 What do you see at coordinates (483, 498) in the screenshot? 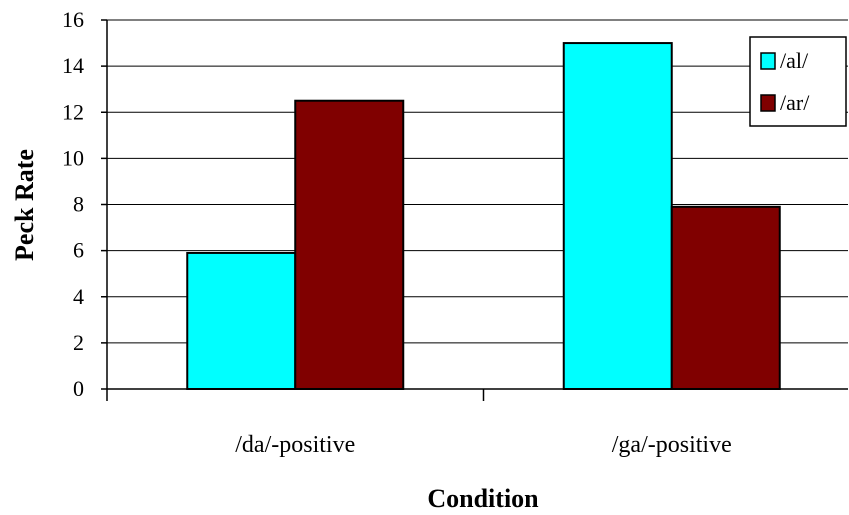
I see `x-axis-title: Condition` at bounding box center [483, 498].